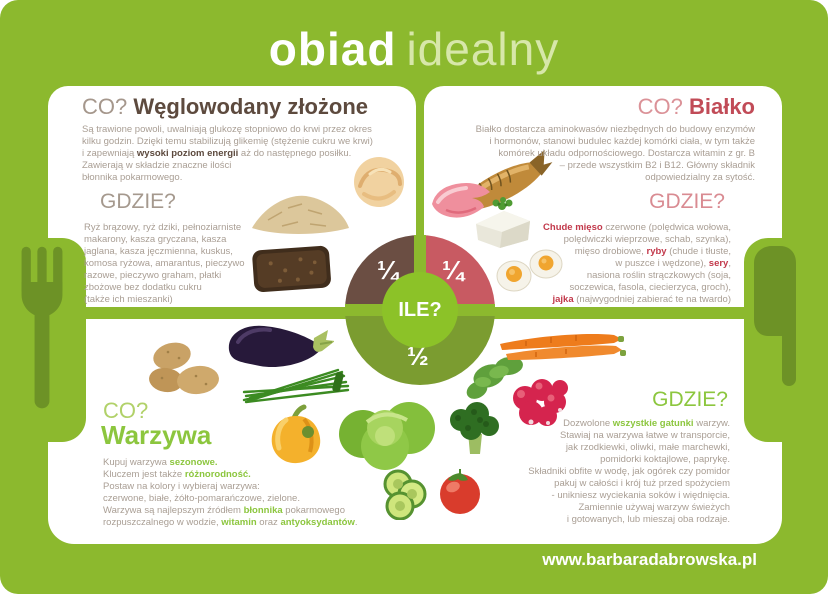 This screenshot has height=594, width=828. What do you see at coordinates (649, 559) in the screenshot?
I see `website-url: www.barbaradabrowska.pl` at bounding box center [649, 559].